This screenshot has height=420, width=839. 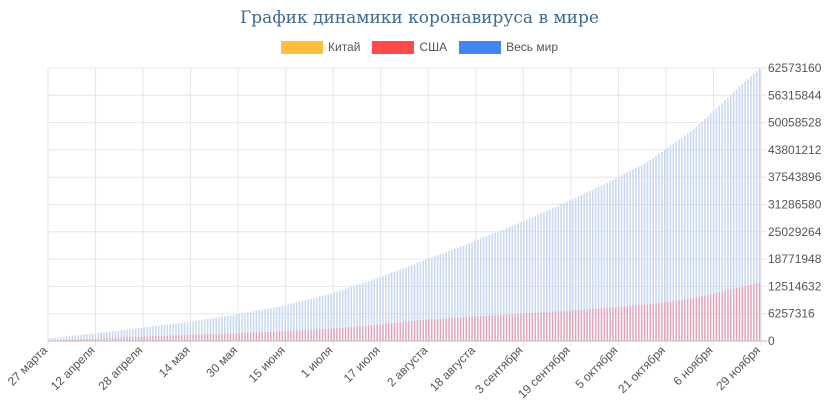 What do you see at coordinates (795, 123) in the screenshot?
I see `y-tick-label: 50058528` at bounding box center [795, 123].